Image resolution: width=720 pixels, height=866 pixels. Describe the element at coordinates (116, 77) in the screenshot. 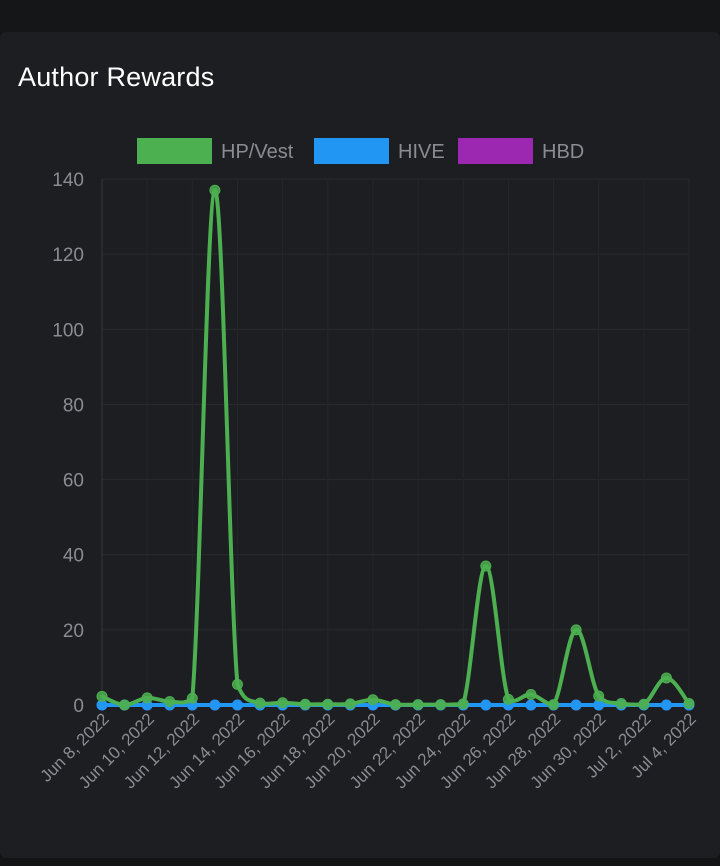

I see `card-title: Author Rewards` at that location.